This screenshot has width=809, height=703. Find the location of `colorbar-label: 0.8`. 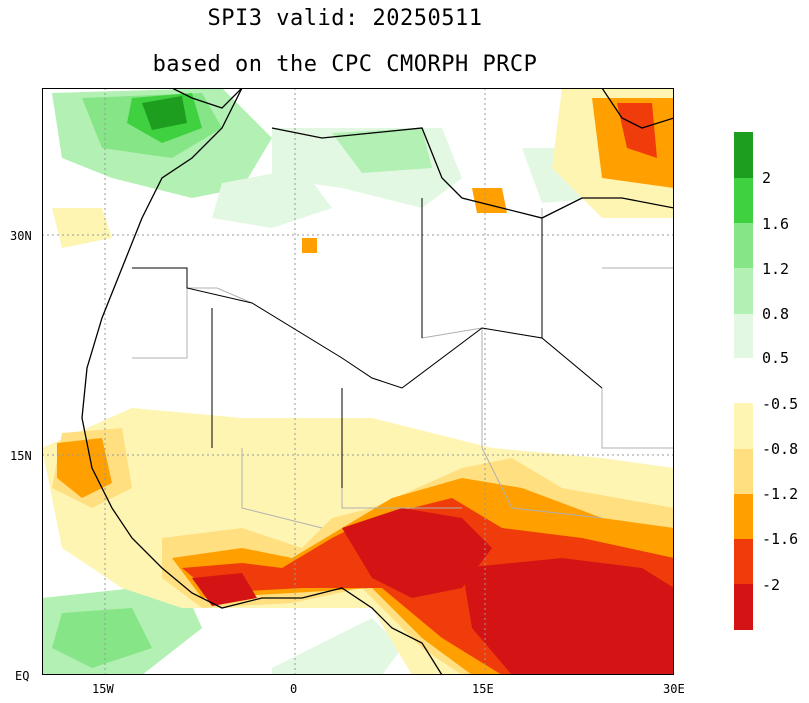

colorbar-label: 0.8 is located at coordinates (776, 314).